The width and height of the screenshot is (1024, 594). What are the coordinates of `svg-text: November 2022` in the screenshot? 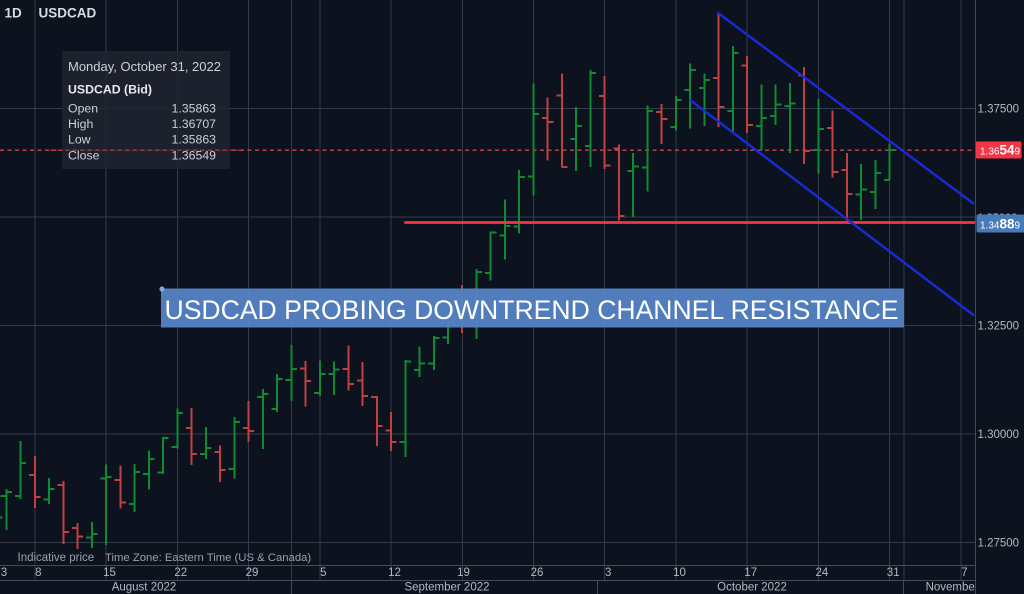 It's located at (967, 588).